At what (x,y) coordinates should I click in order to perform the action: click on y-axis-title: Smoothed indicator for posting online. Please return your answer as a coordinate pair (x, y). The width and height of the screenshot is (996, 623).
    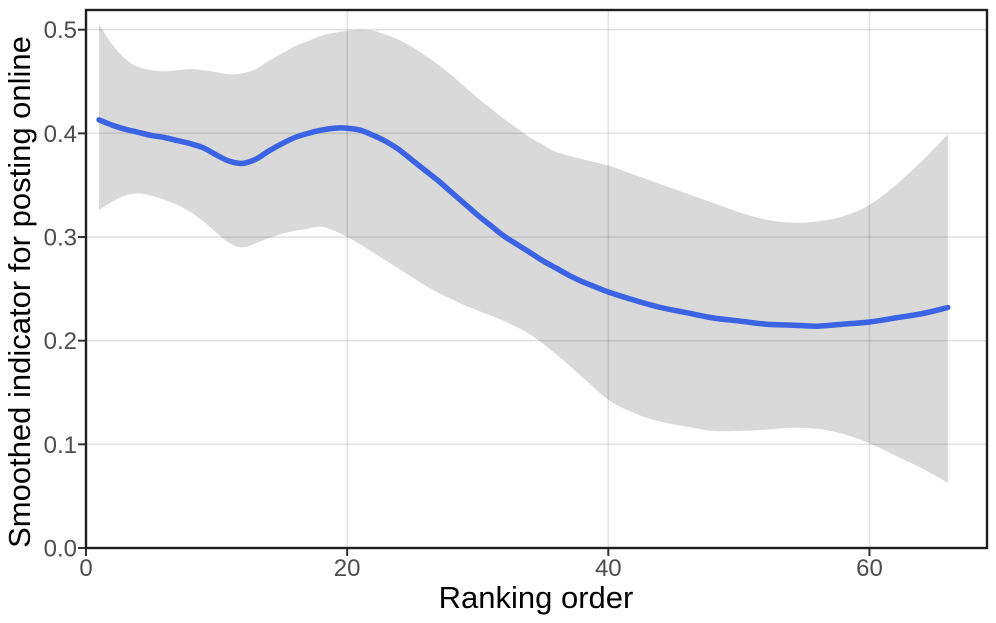
    Looking at the image, I should click on (19, 292).